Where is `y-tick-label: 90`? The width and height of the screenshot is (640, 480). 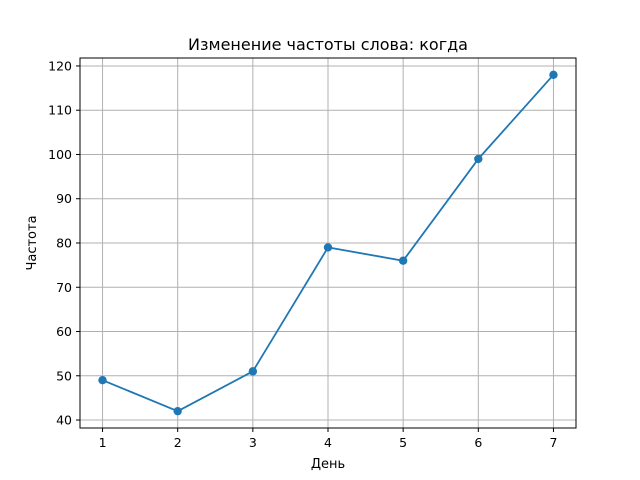 y-tick-label: 90 is located at coordinates (64, 198).